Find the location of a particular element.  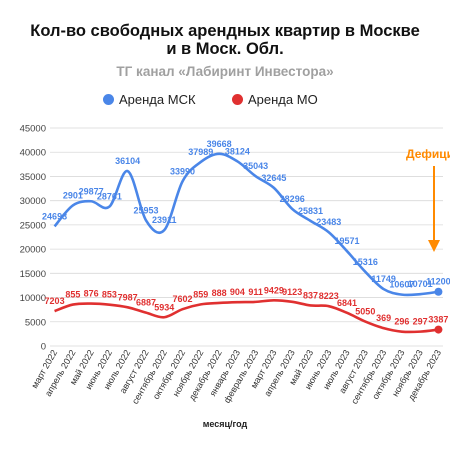

data-label-msk: 10607 is located at coordinates (401, 285).